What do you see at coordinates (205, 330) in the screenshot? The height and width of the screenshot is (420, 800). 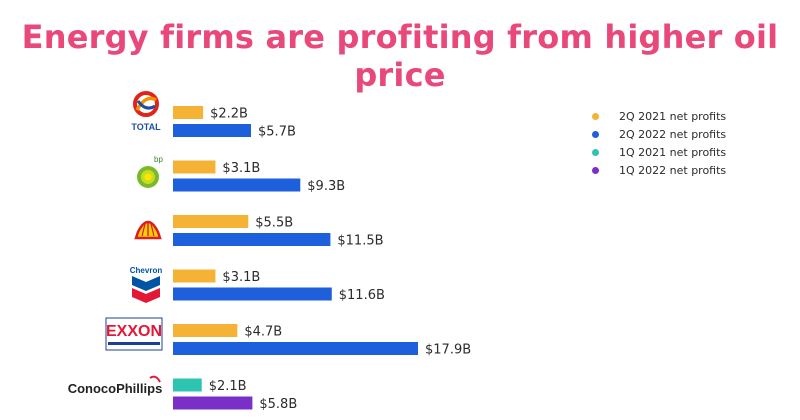 I see `bar-exxonmobil-prev` at bounding box center [205, 330].